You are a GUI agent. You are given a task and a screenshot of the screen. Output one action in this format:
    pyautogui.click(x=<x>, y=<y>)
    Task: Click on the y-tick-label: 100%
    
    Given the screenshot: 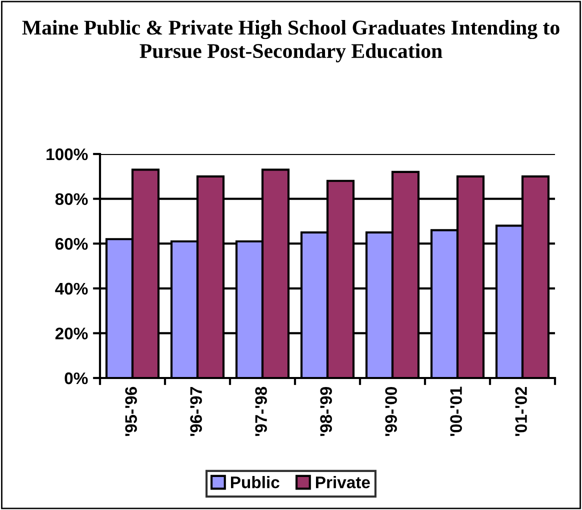 What is the action you would take?
    pyautogui.click(x=67, y=154)
    